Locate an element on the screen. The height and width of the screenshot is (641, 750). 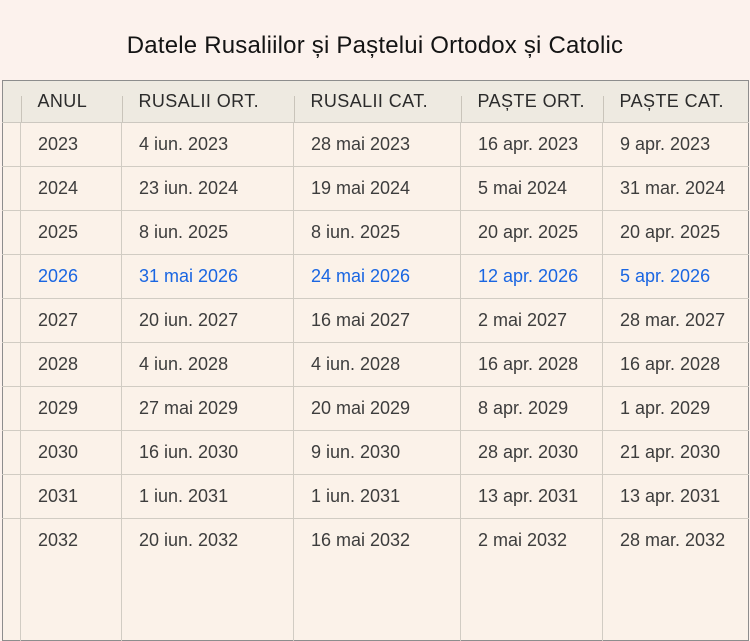
cell-rusalii-cat: 16 mai 2027 is located at coordinates (377, 320).